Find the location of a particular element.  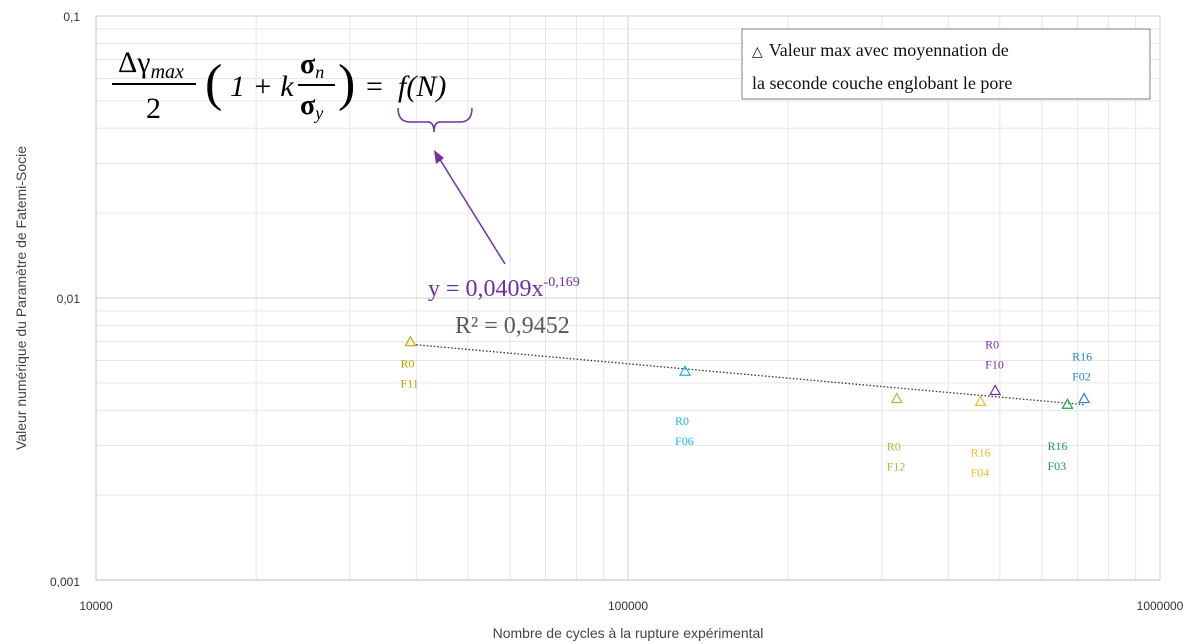

point-label-line-2: F10 is located at coordinates (994, 364).